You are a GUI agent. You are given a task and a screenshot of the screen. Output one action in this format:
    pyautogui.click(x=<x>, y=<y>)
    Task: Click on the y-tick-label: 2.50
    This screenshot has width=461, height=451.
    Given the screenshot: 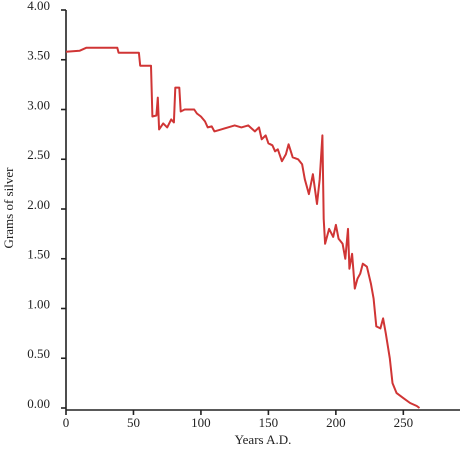 What is the action you would take?
    pyautogui.click(x=38, y=154)
    